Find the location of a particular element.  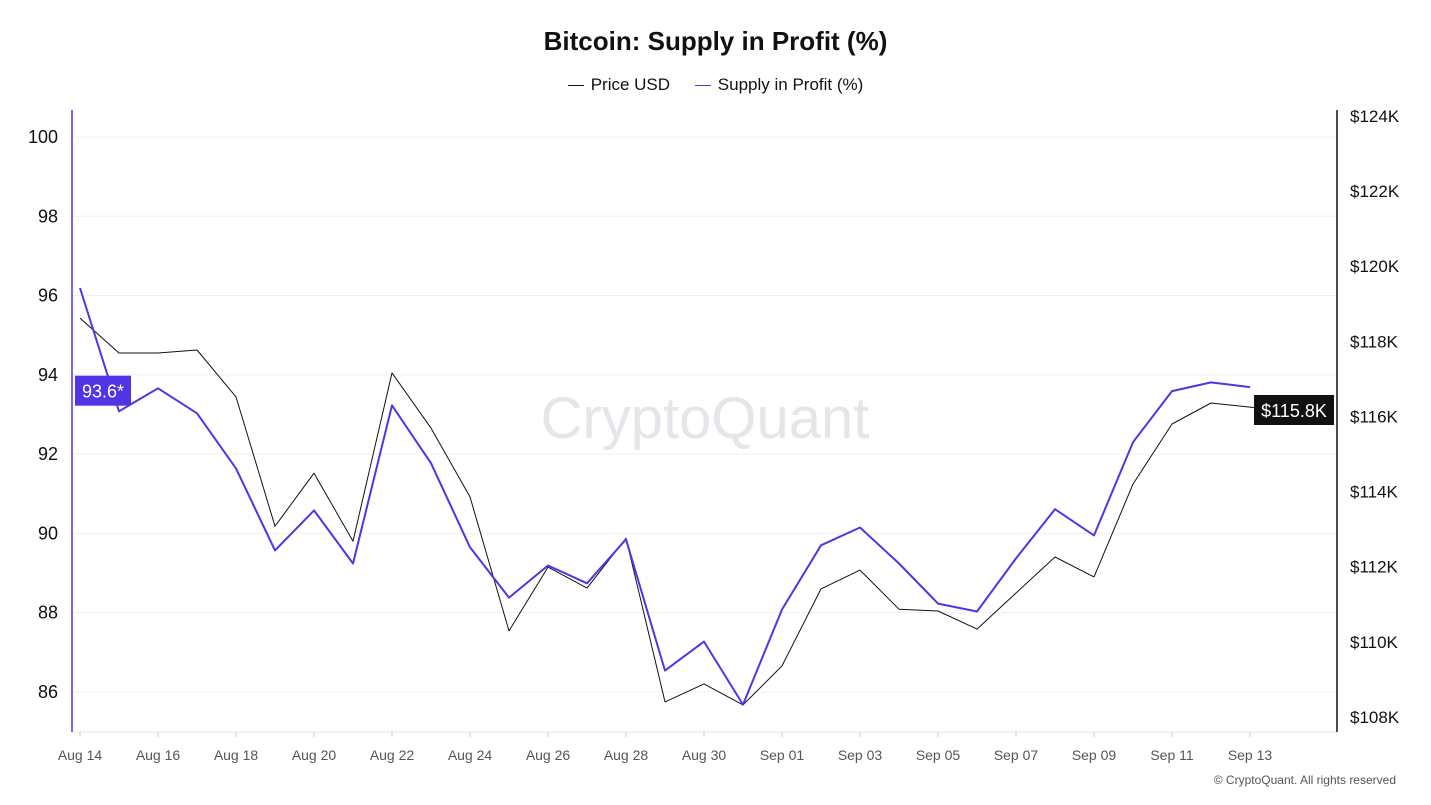

right-current-value-badge is located at coordinates (1294, 410).